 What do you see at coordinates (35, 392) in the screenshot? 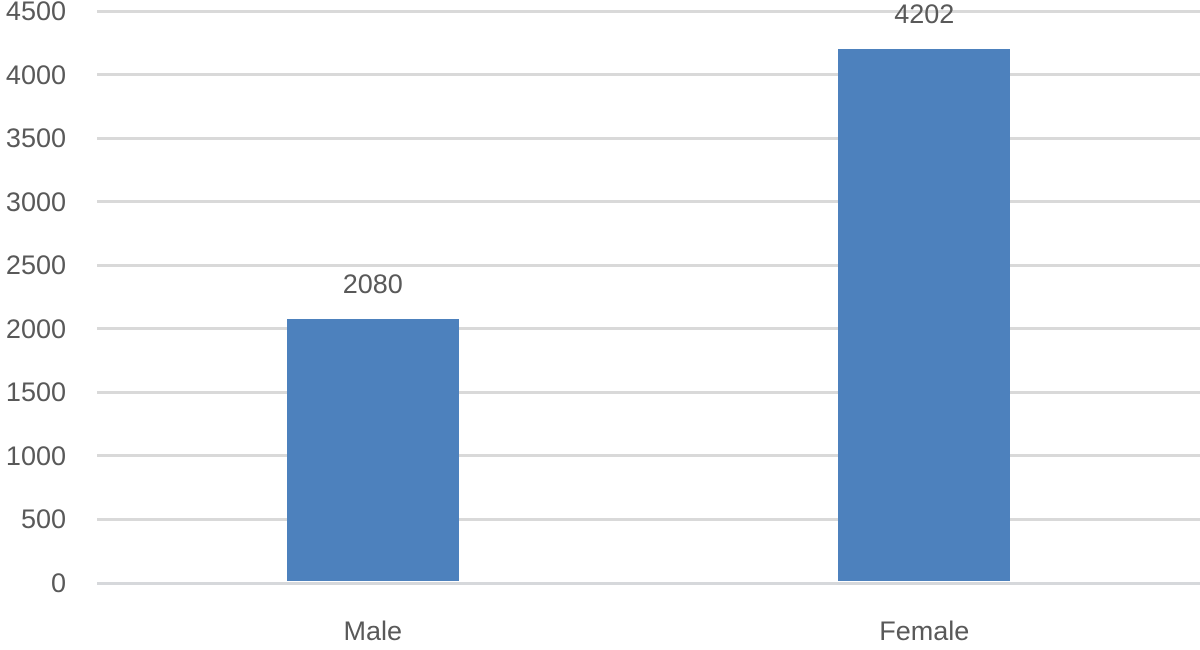
I see `y-tick-label: 1500` at bounding box center [35, 392].